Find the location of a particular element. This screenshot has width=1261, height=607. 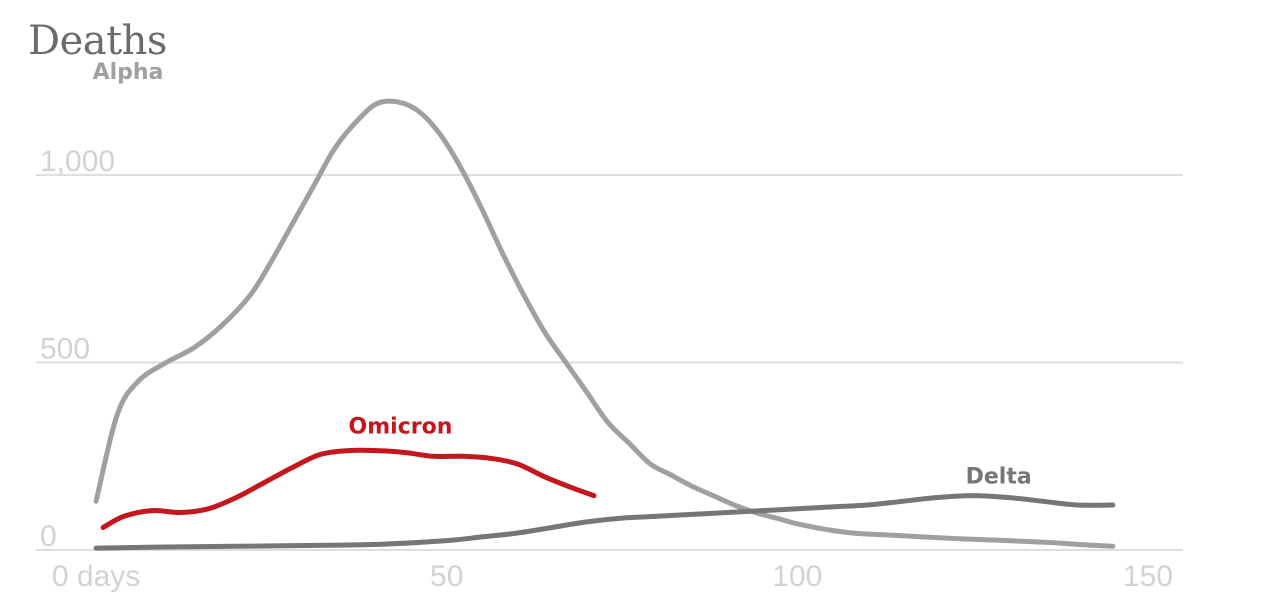

series-line-delta is located at coordinates (604, 522).